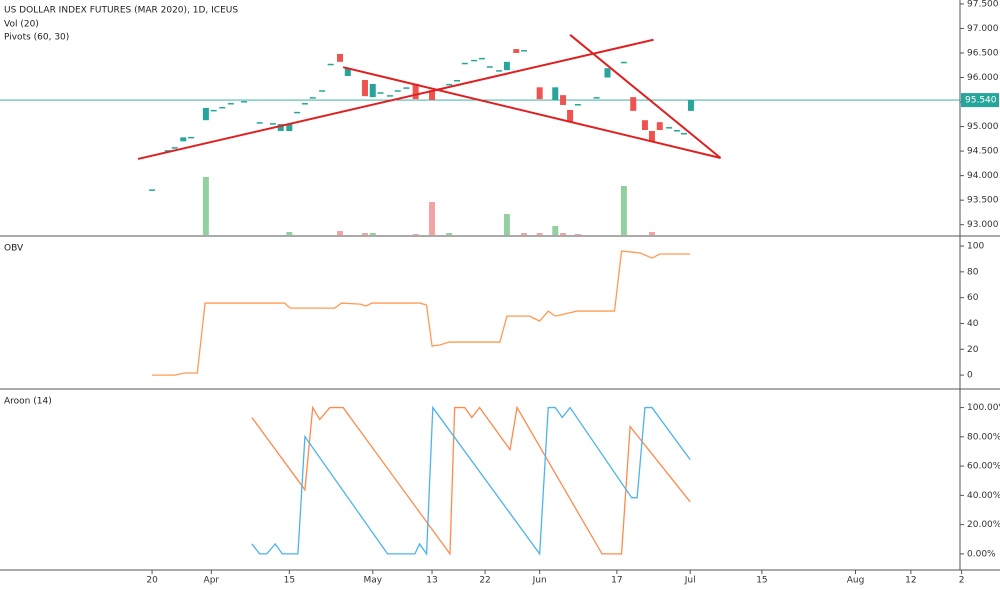  What do you see at coordinates (983, 525) in the screenshot?
I see `y-tick-label: 20.00%` at bounding box center [983, 525].